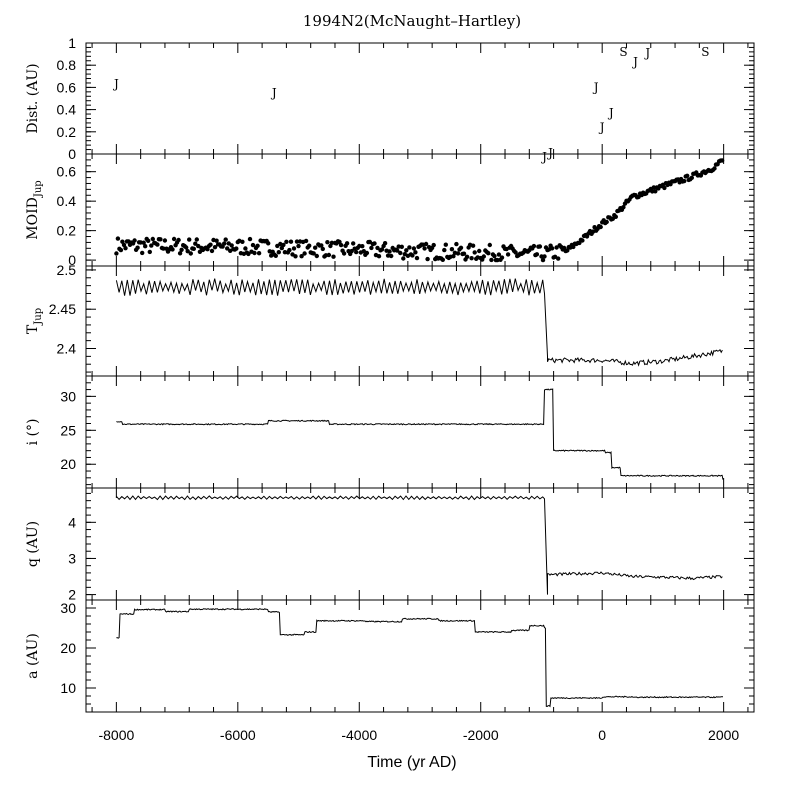 This screenshot has height=797, width=797. I want to click on series-line-q, so click(419, 545).